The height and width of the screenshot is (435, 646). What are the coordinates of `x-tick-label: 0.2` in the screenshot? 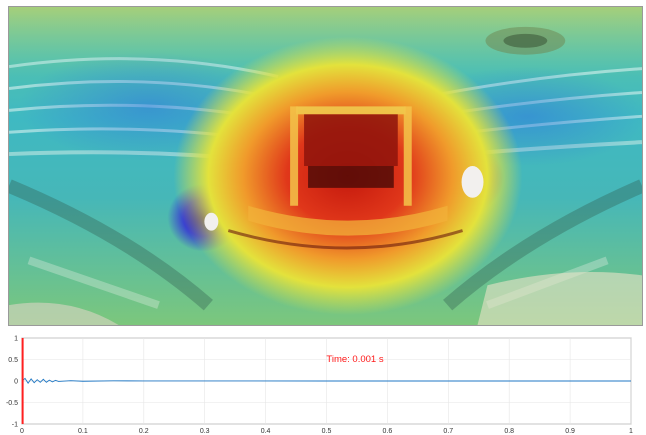 It's located at (144, 431).